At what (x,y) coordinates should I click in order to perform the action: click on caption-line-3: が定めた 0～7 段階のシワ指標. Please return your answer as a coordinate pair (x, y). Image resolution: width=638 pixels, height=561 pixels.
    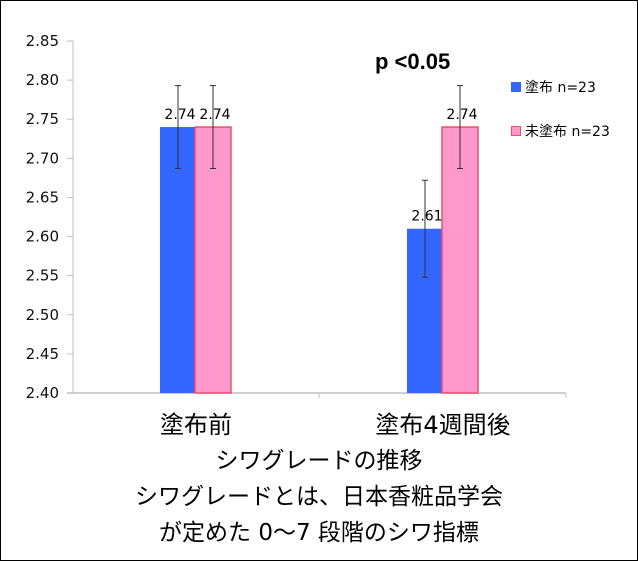
    Looking at the image, I should click on (319, 533).